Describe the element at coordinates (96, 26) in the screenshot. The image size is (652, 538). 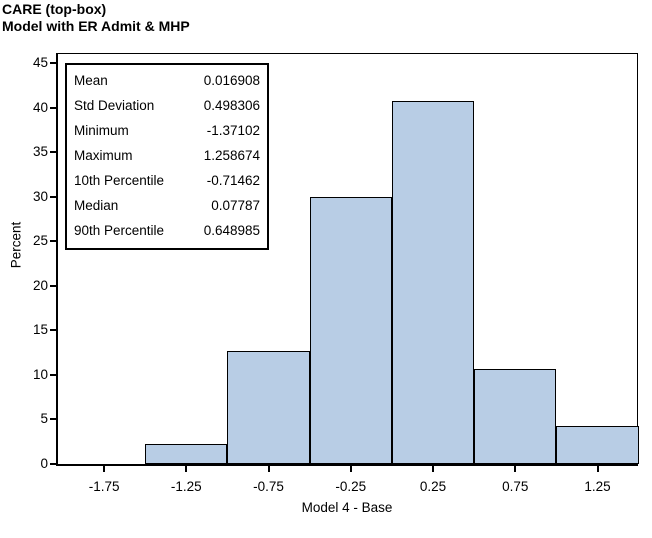
I see `chart-title-line-2: Model with ER Admit & MHP` at that location.